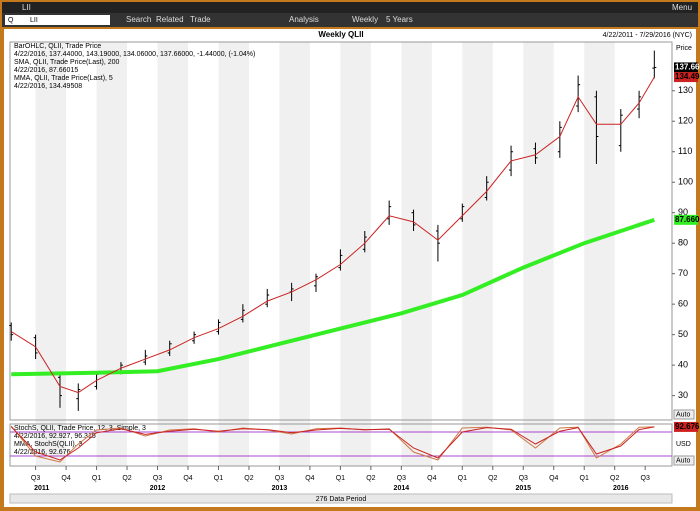  I want to click on y-tick-label: 50, so click(683, 334).